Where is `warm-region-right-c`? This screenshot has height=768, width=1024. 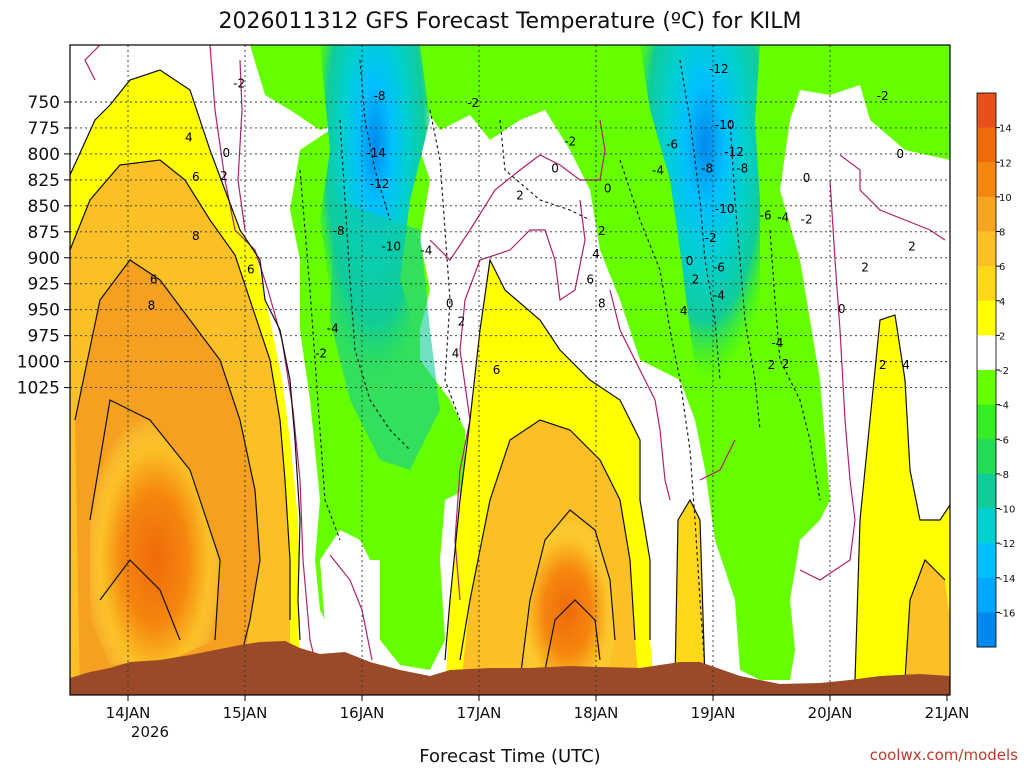 warm-region-right-c is located at coordinates (927, 627).